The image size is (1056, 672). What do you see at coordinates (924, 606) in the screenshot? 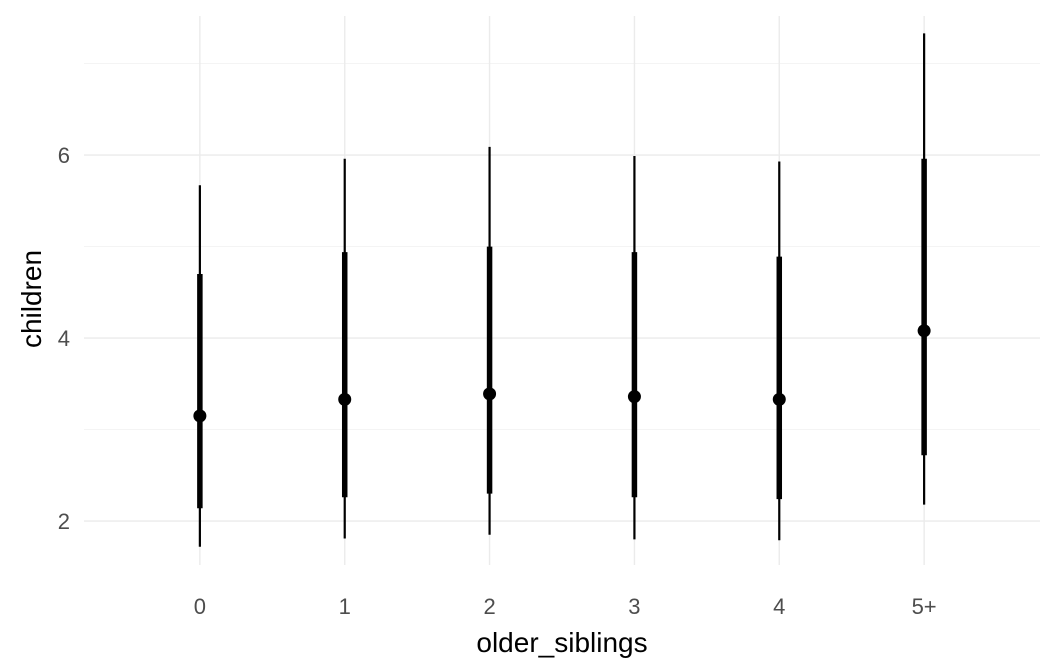
I see `x-tick-label: 5+` at bounding box center [924, 606].